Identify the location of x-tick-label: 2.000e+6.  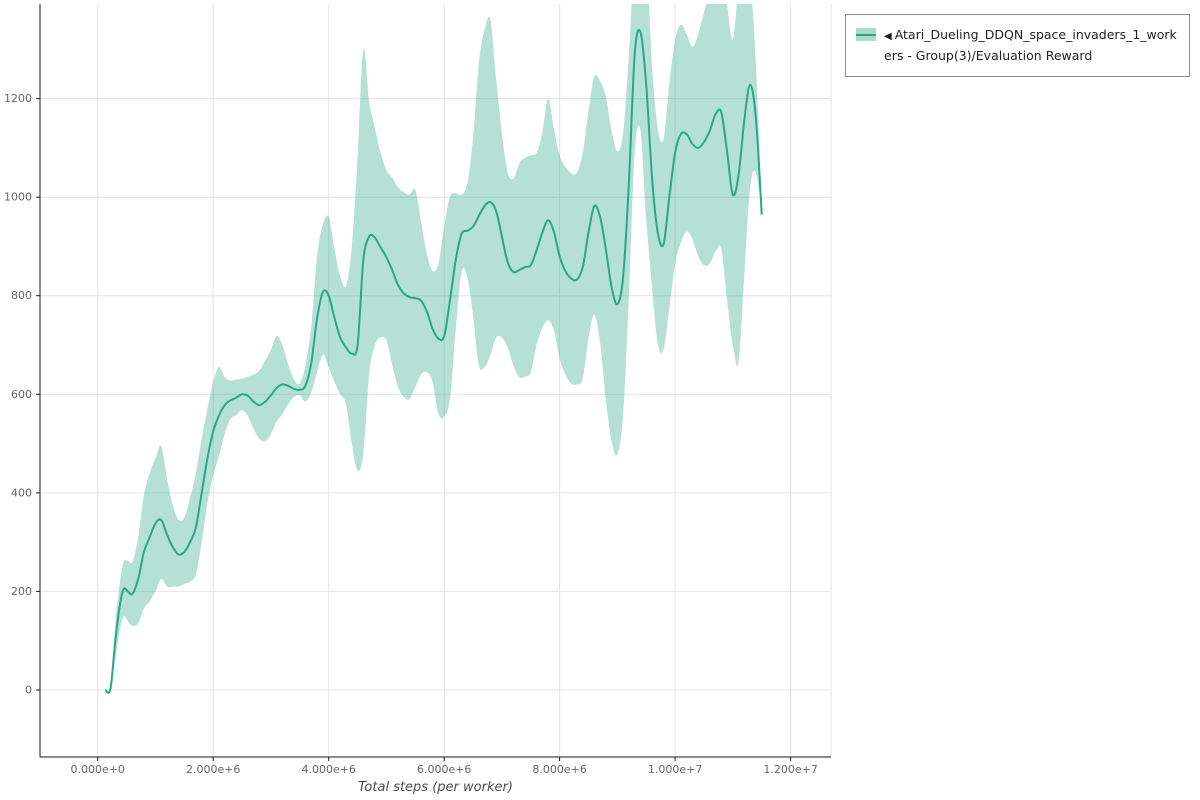
(213, 769).